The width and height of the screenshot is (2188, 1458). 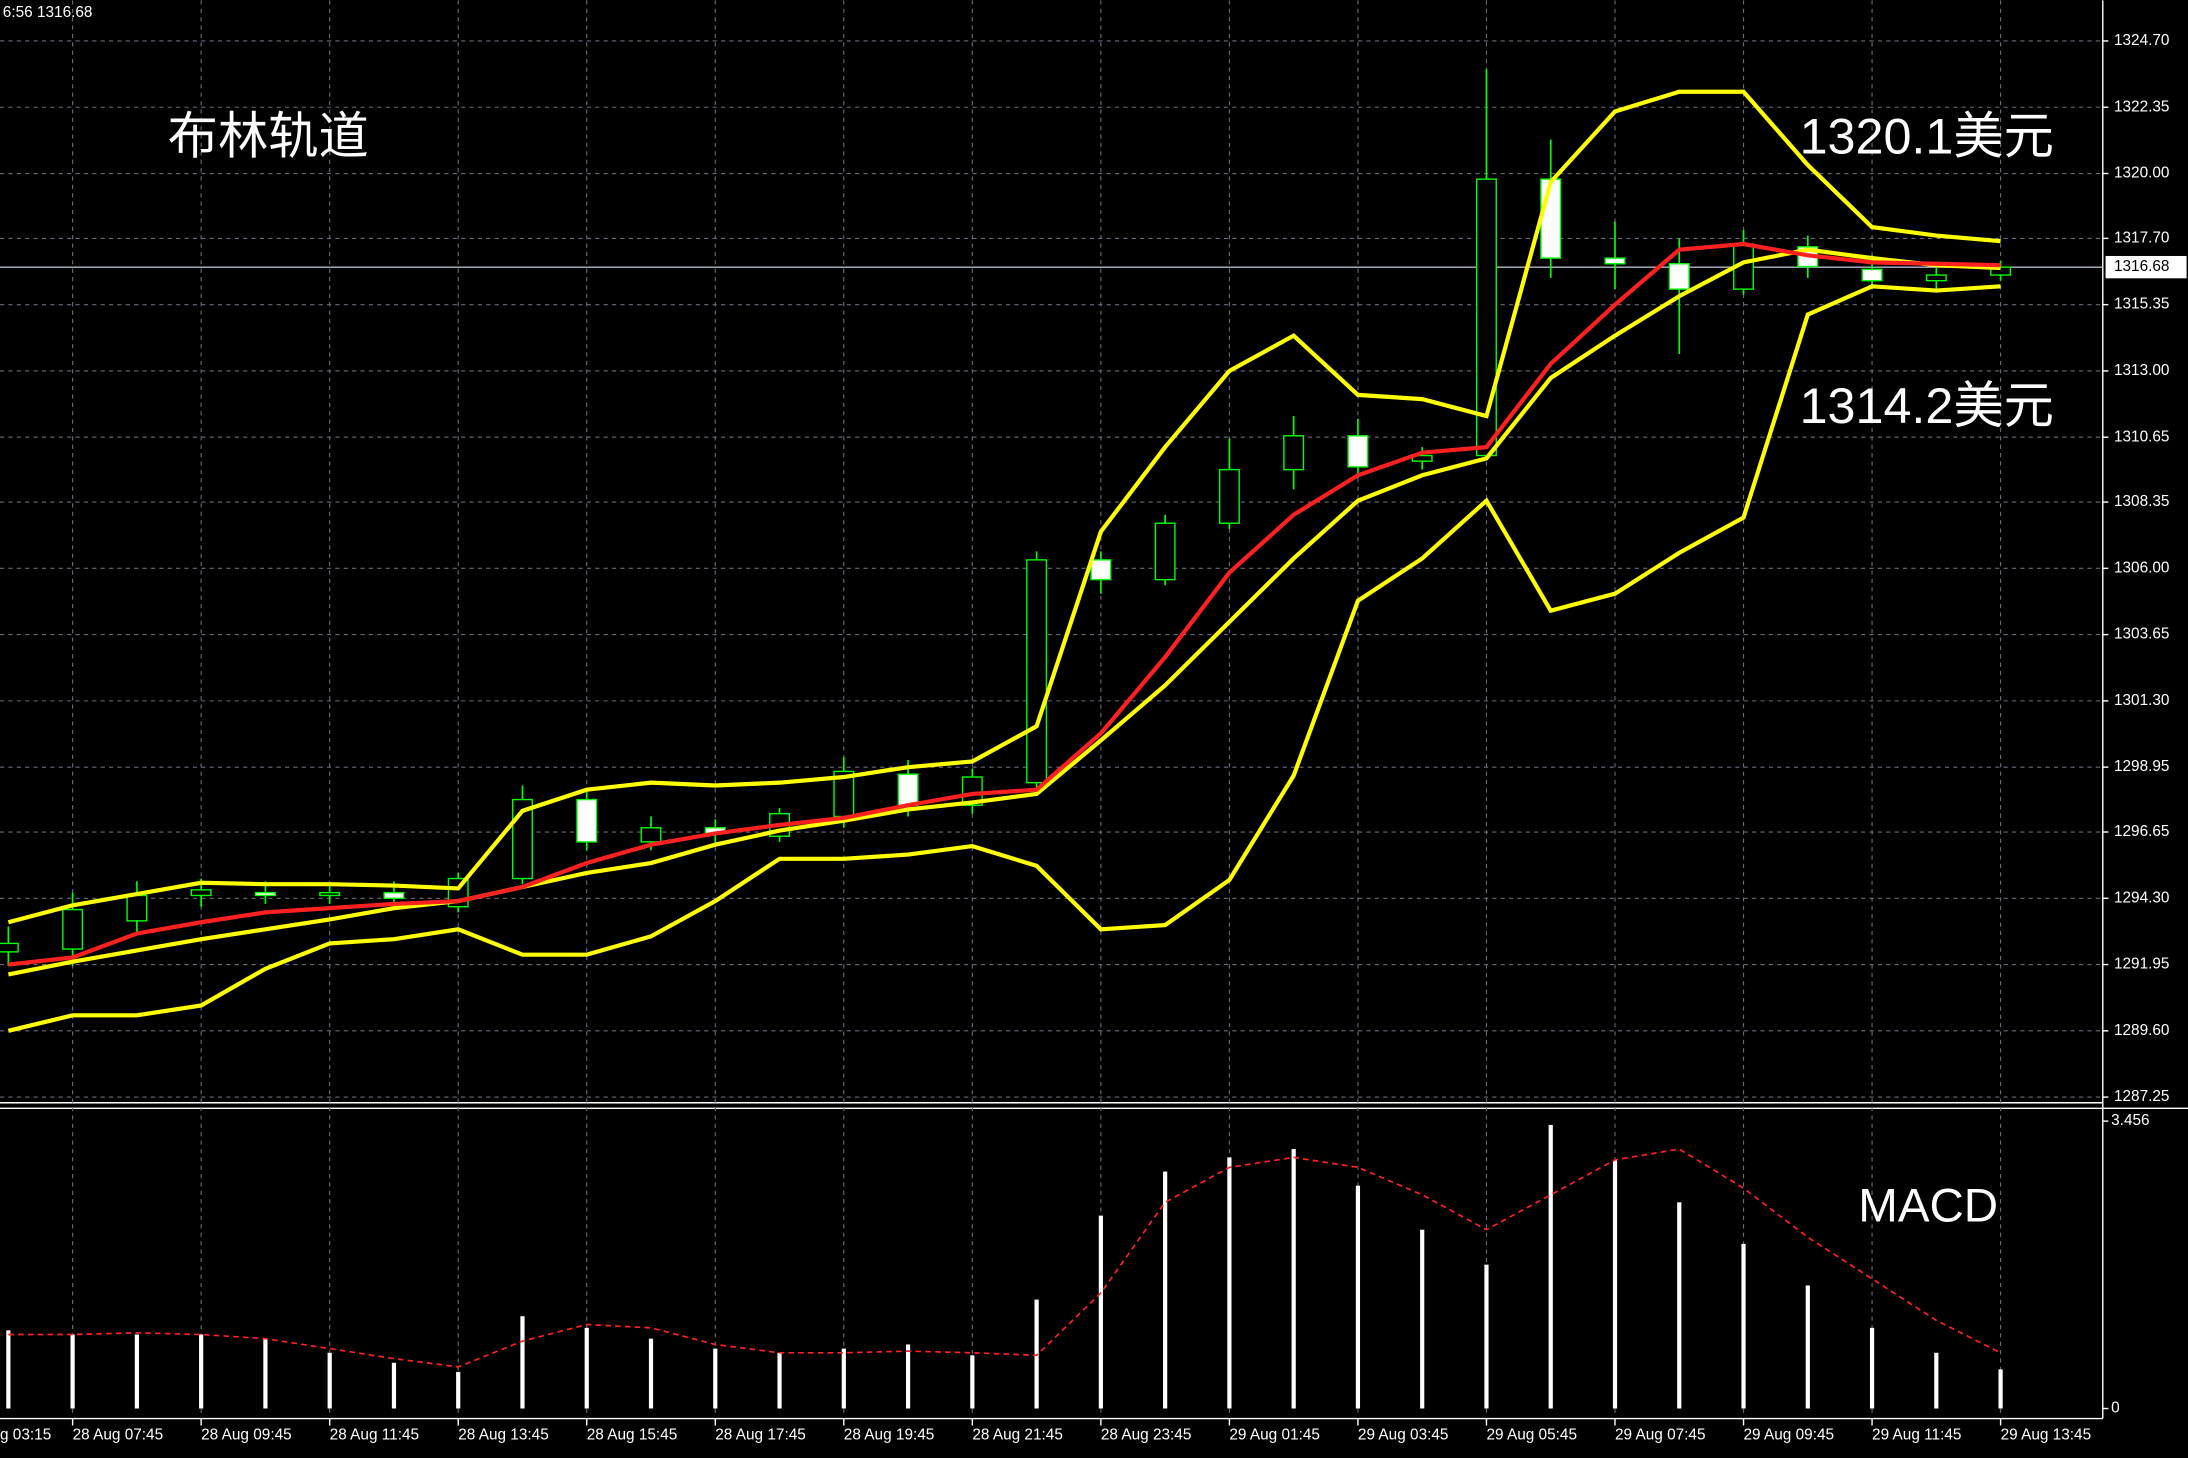 I want to click on x-tick-label: 28 Aug 13:45, so click(x=503, y=1434).